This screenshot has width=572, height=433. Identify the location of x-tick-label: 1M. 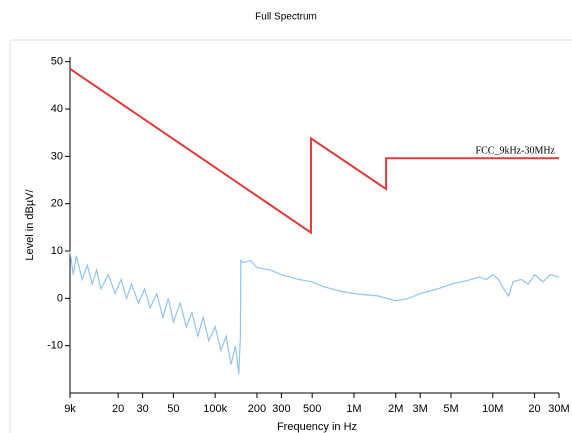
(353, 409).